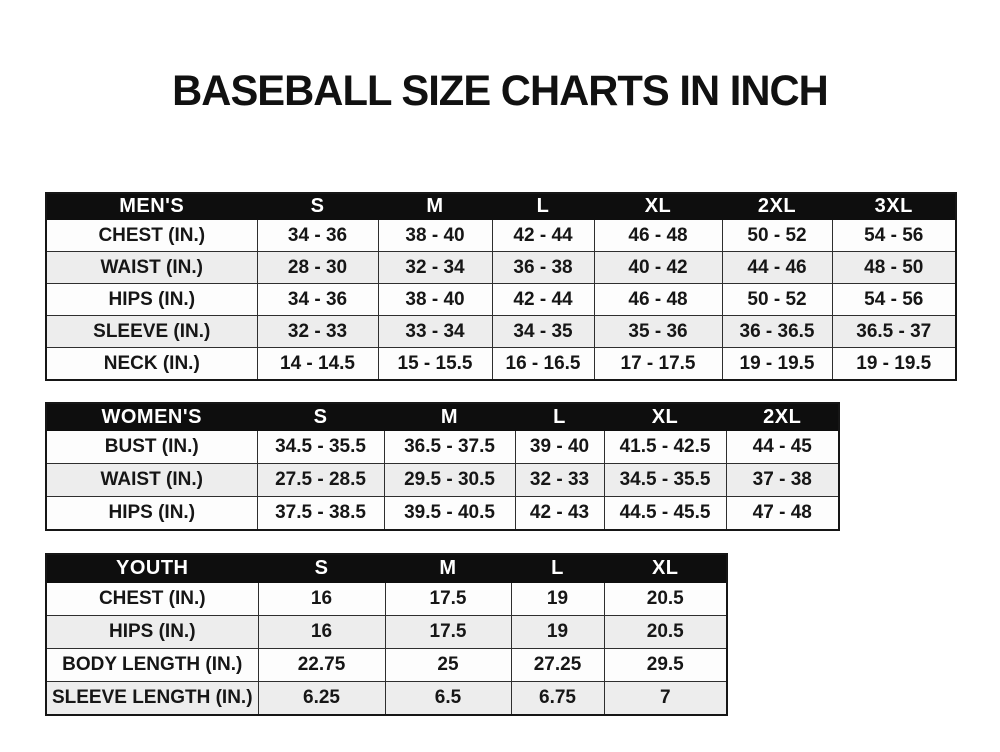  I want to click on size-value-cell: 22.75, so click(321, 665).